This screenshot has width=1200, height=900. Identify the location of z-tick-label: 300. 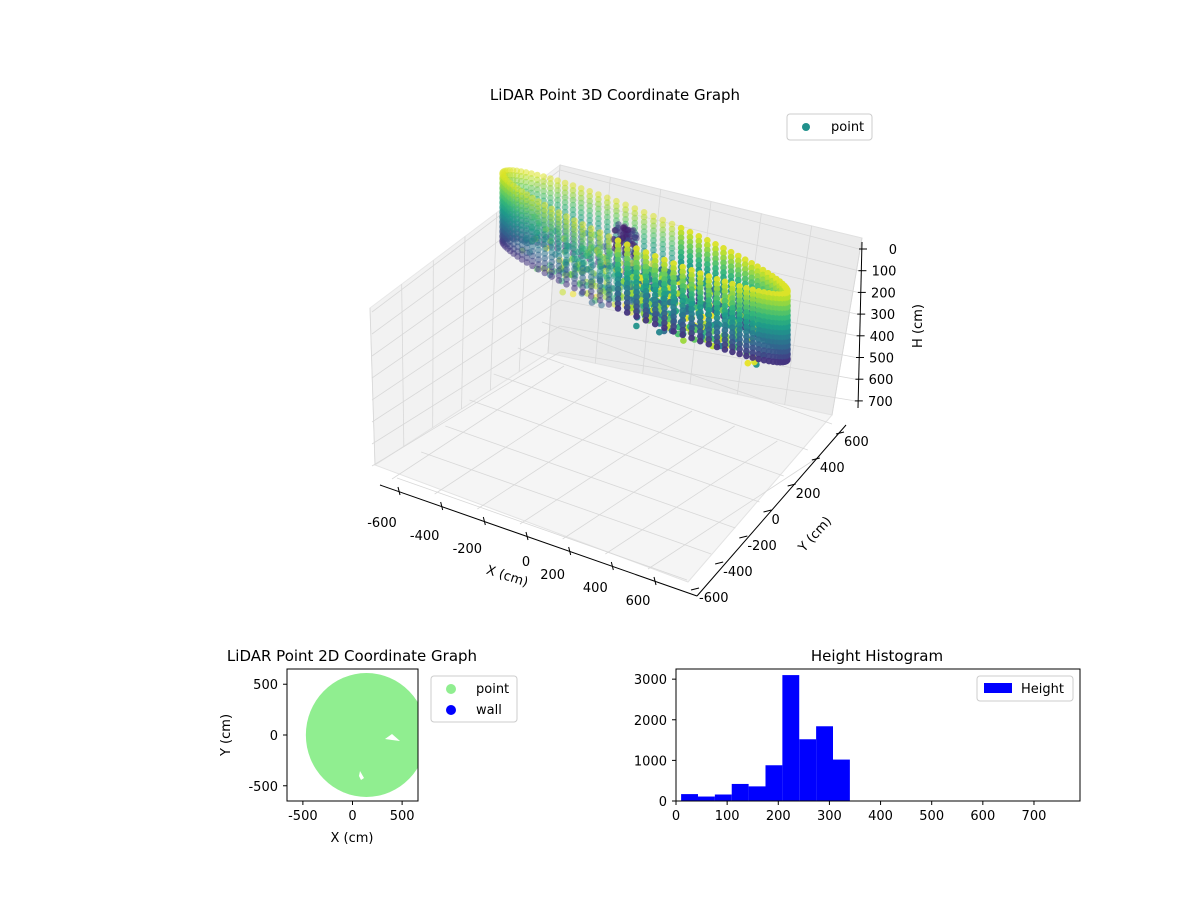
(882, 315).